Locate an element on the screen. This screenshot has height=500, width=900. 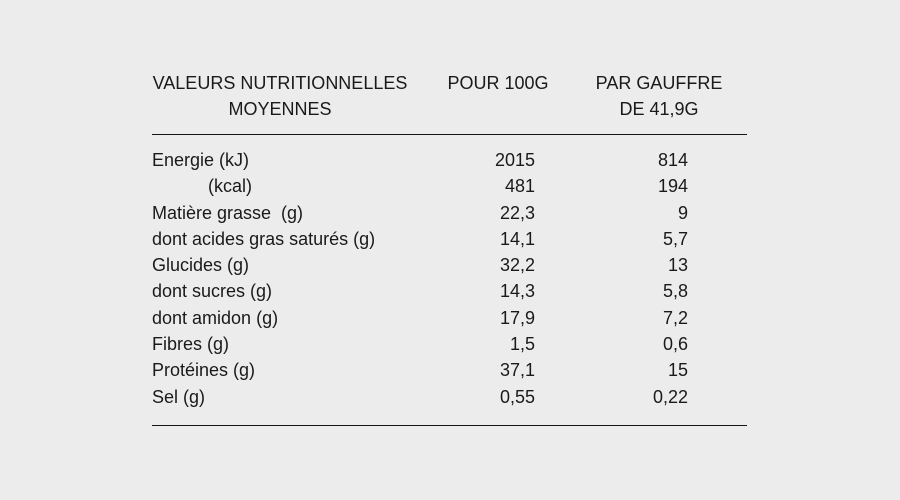
header-col-per-gauffre-line1: PAR GAUFFRE is located at coordinates (659, 83).